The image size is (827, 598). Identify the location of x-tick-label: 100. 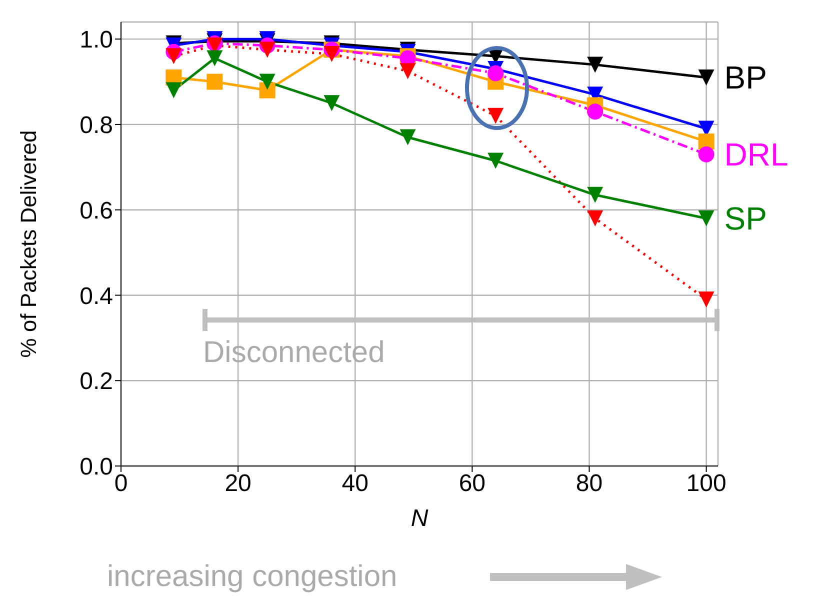
(706, 484).